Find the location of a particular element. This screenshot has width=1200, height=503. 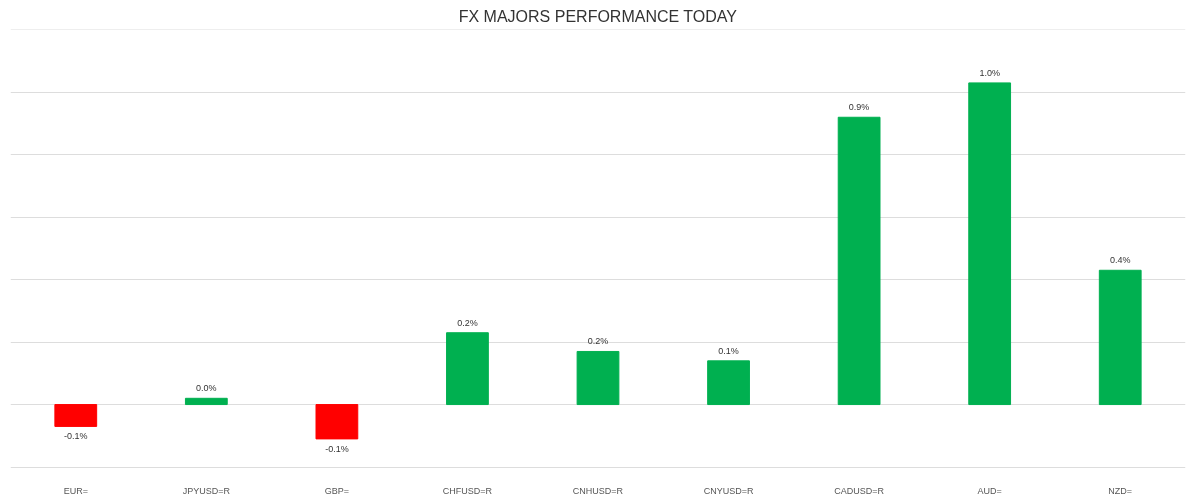

chart-title: FX MAJORS PERFORMANCE TODAY is located at coordinates (598, 16).